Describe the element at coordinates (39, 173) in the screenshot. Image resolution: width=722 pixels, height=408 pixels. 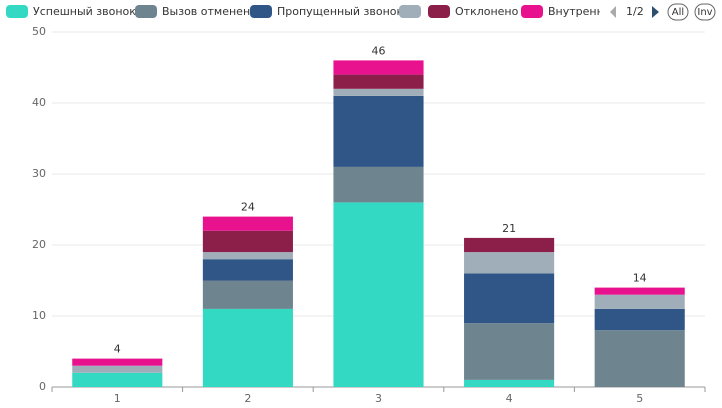
I see `y-tick-label: 30` at that location.